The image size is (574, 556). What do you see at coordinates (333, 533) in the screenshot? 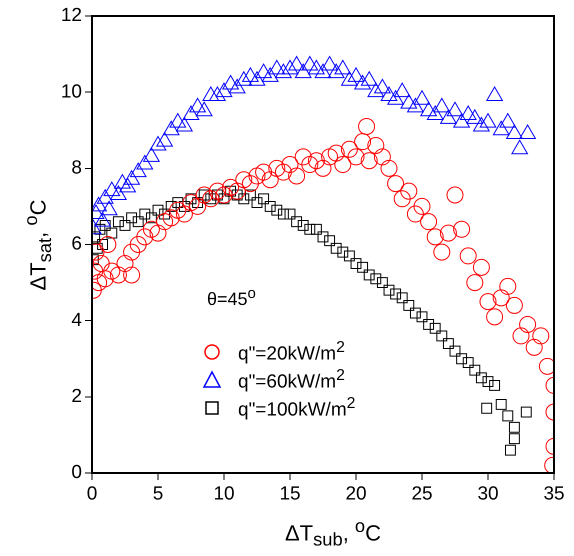
I see `x-axis-title: ΔT$_{sub}$, $^{o}$C` at bounding box center [333, 533].